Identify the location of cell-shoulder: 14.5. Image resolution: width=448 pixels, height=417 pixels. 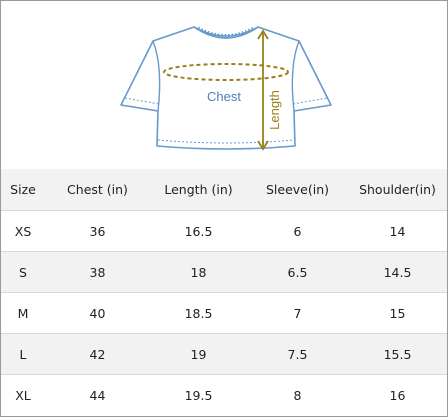
(397, 272).